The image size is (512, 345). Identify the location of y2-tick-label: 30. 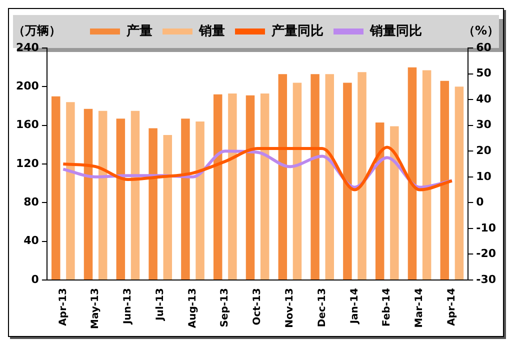
(484, 125).